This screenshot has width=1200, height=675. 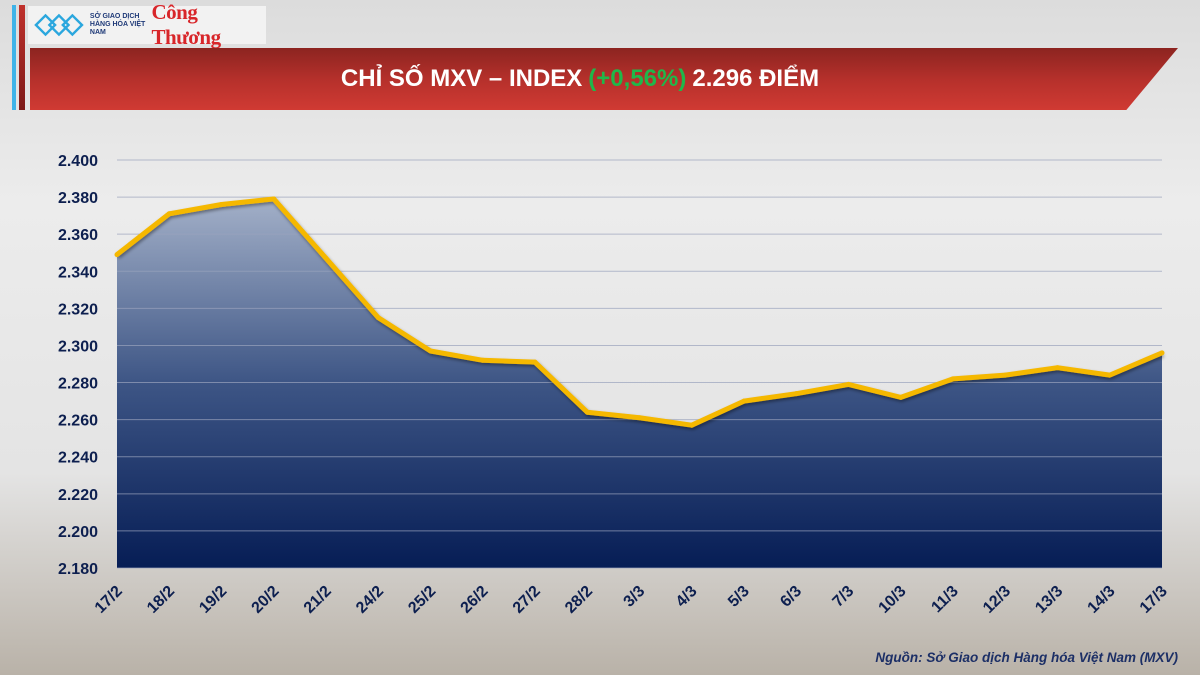 What do you see at coordinates (637, 78) in the screenshot?
I see `title-change: (+0,56%)` at bounding box center [637, 78].